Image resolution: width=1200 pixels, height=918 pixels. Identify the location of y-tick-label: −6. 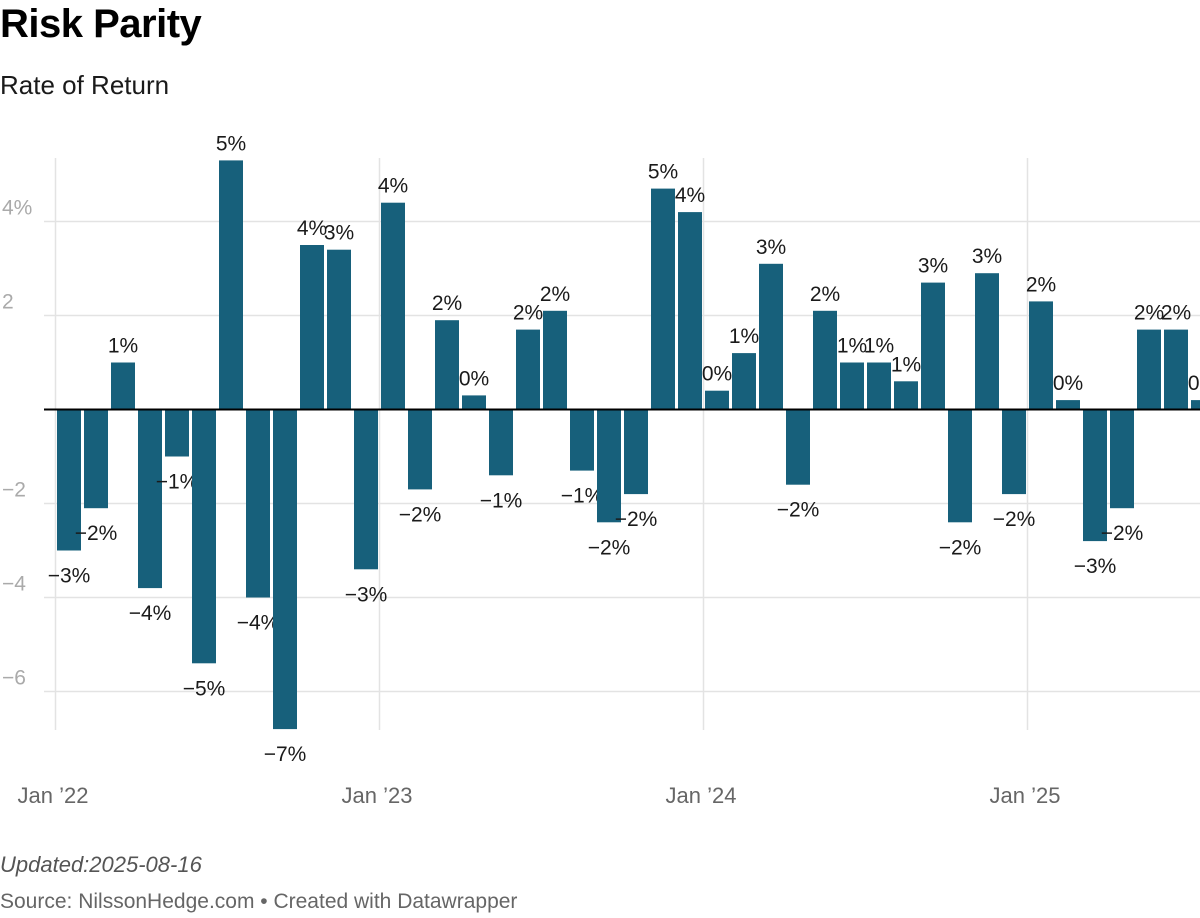
(14, 678).